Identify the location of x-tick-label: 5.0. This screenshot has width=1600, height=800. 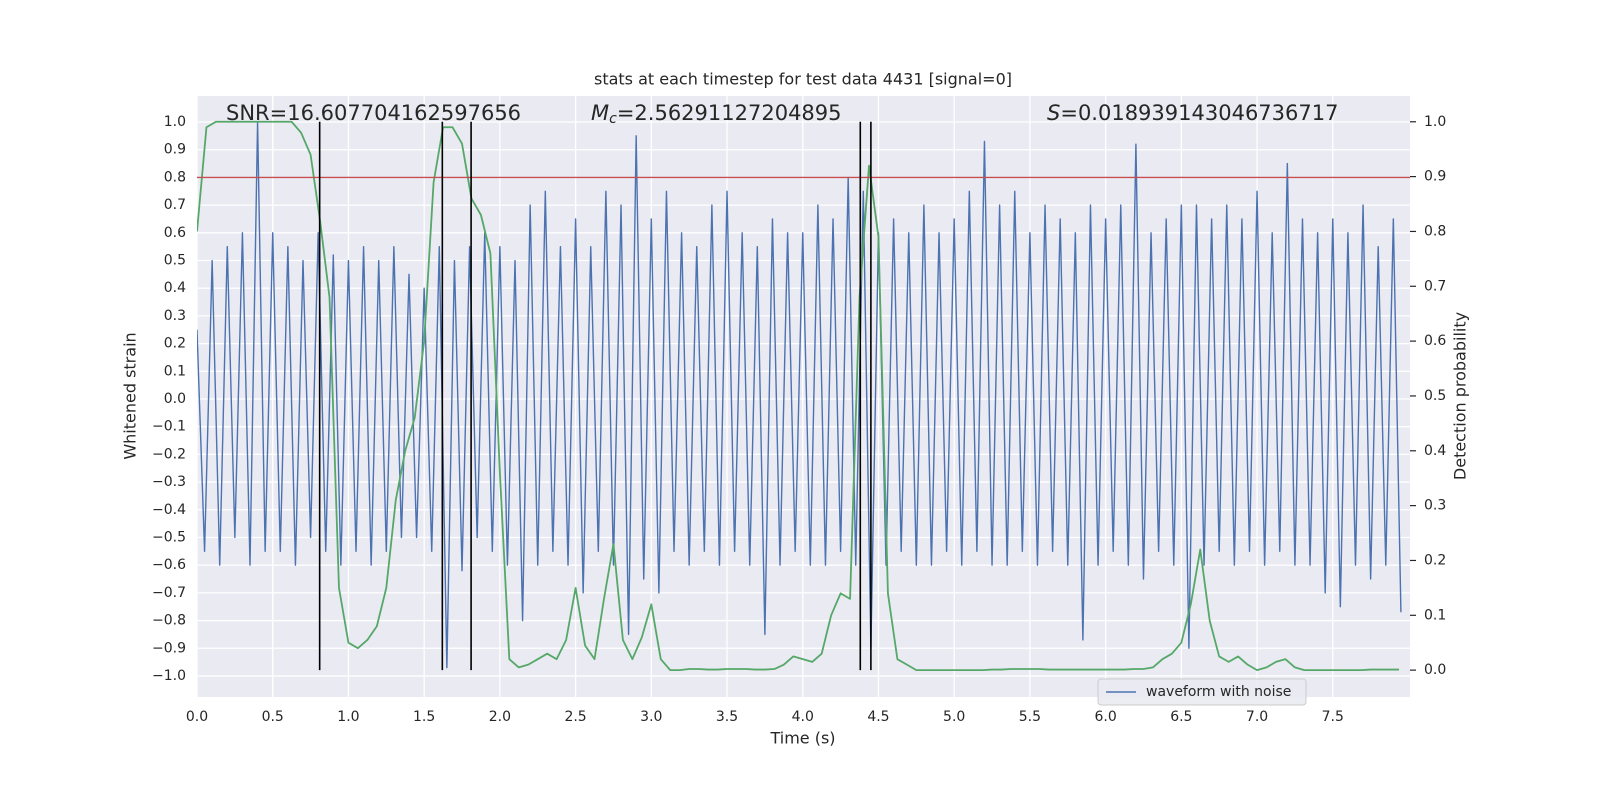
(954, 717).